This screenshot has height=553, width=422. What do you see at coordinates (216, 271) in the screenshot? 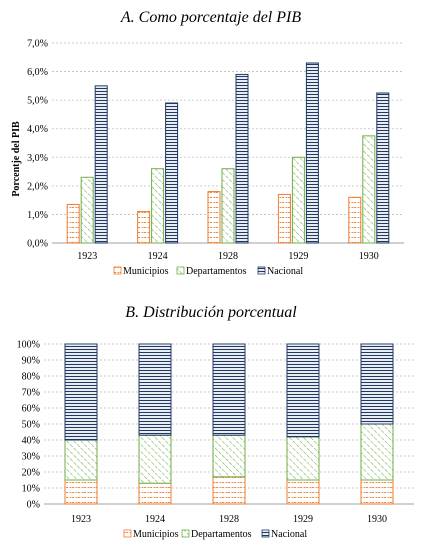
I see `legend-a-label-departamentos: Departamentos` at bounding box center [216, 271].